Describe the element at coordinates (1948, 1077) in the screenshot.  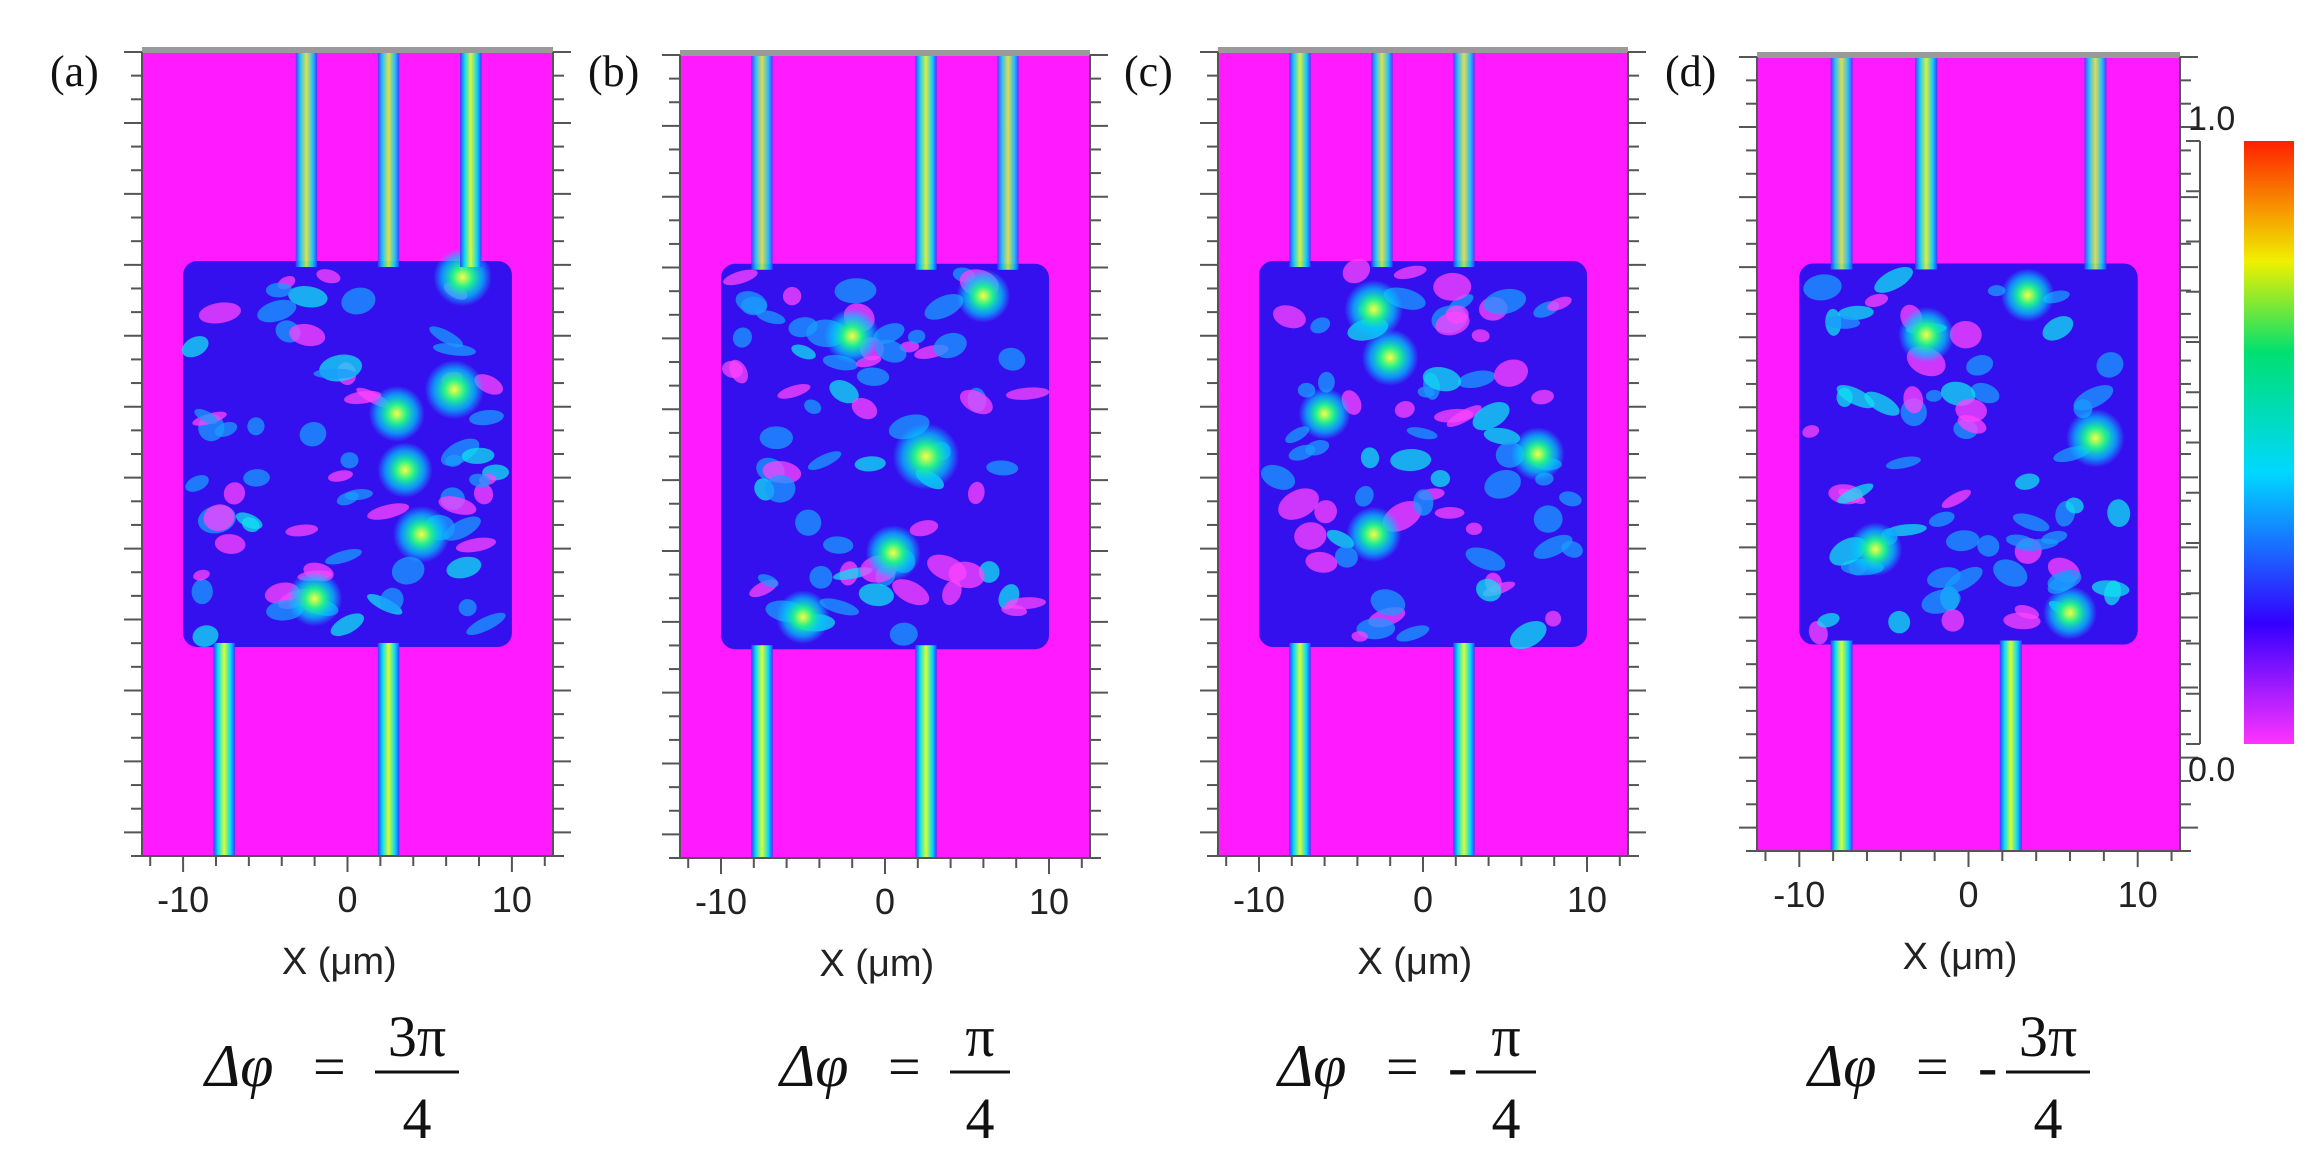
I see `delta-phi-formula: Δφ = -3π 4` at that location.